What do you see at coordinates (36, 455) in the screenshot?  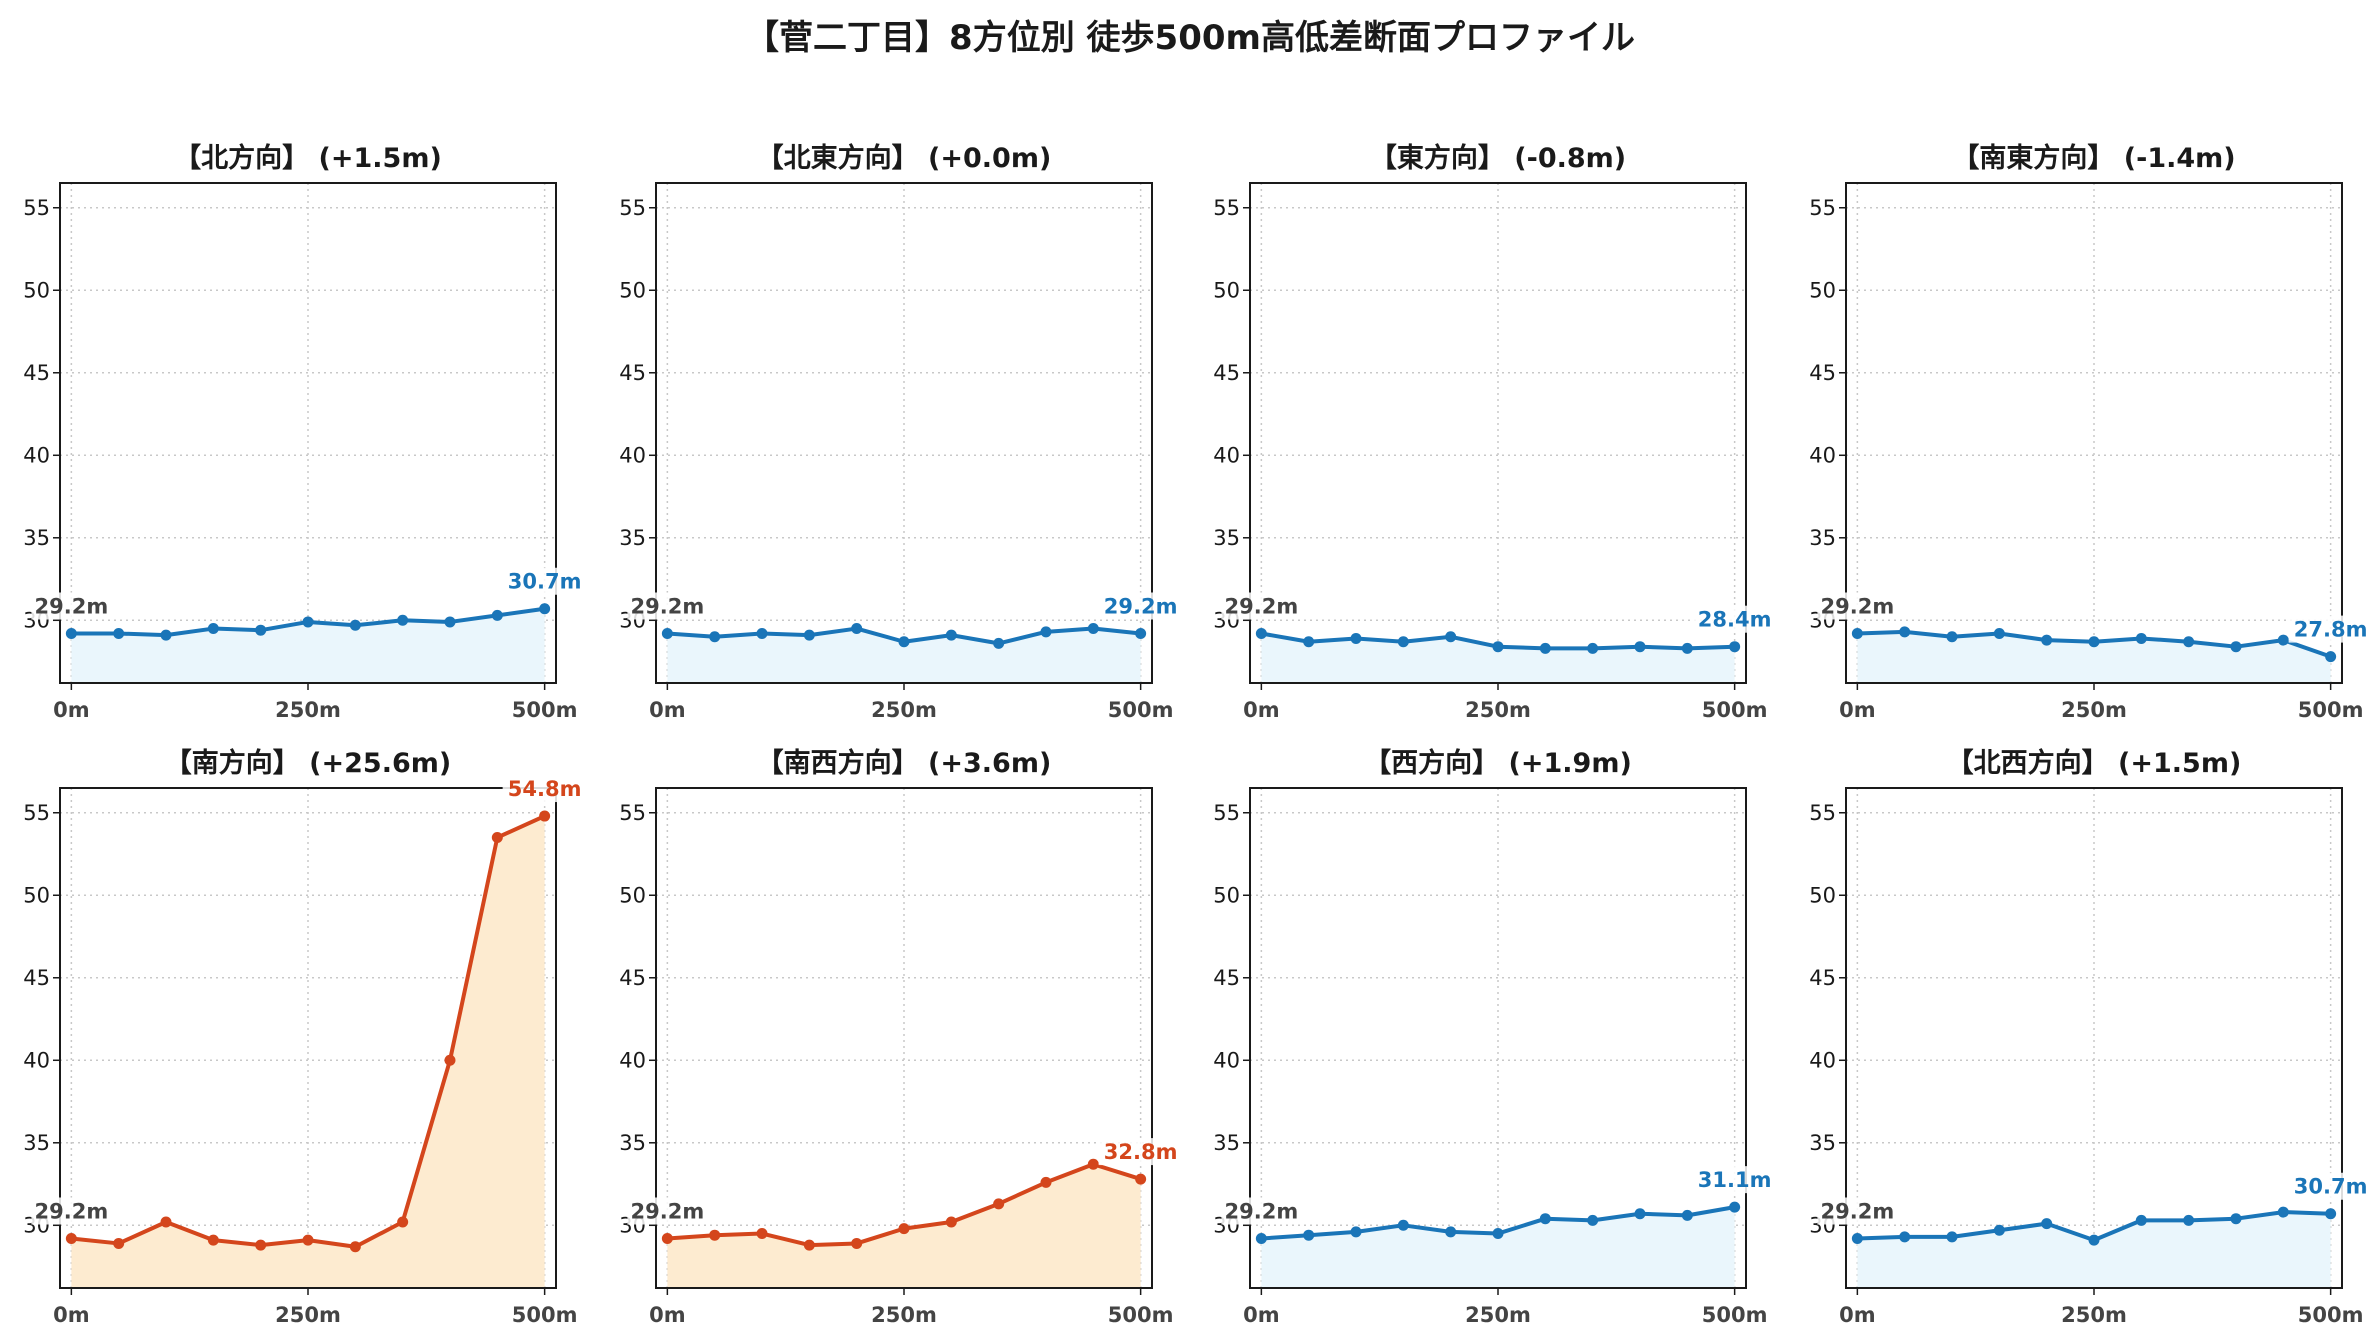 I see `y-tick-label: 40` at bounding box center [36, 455].